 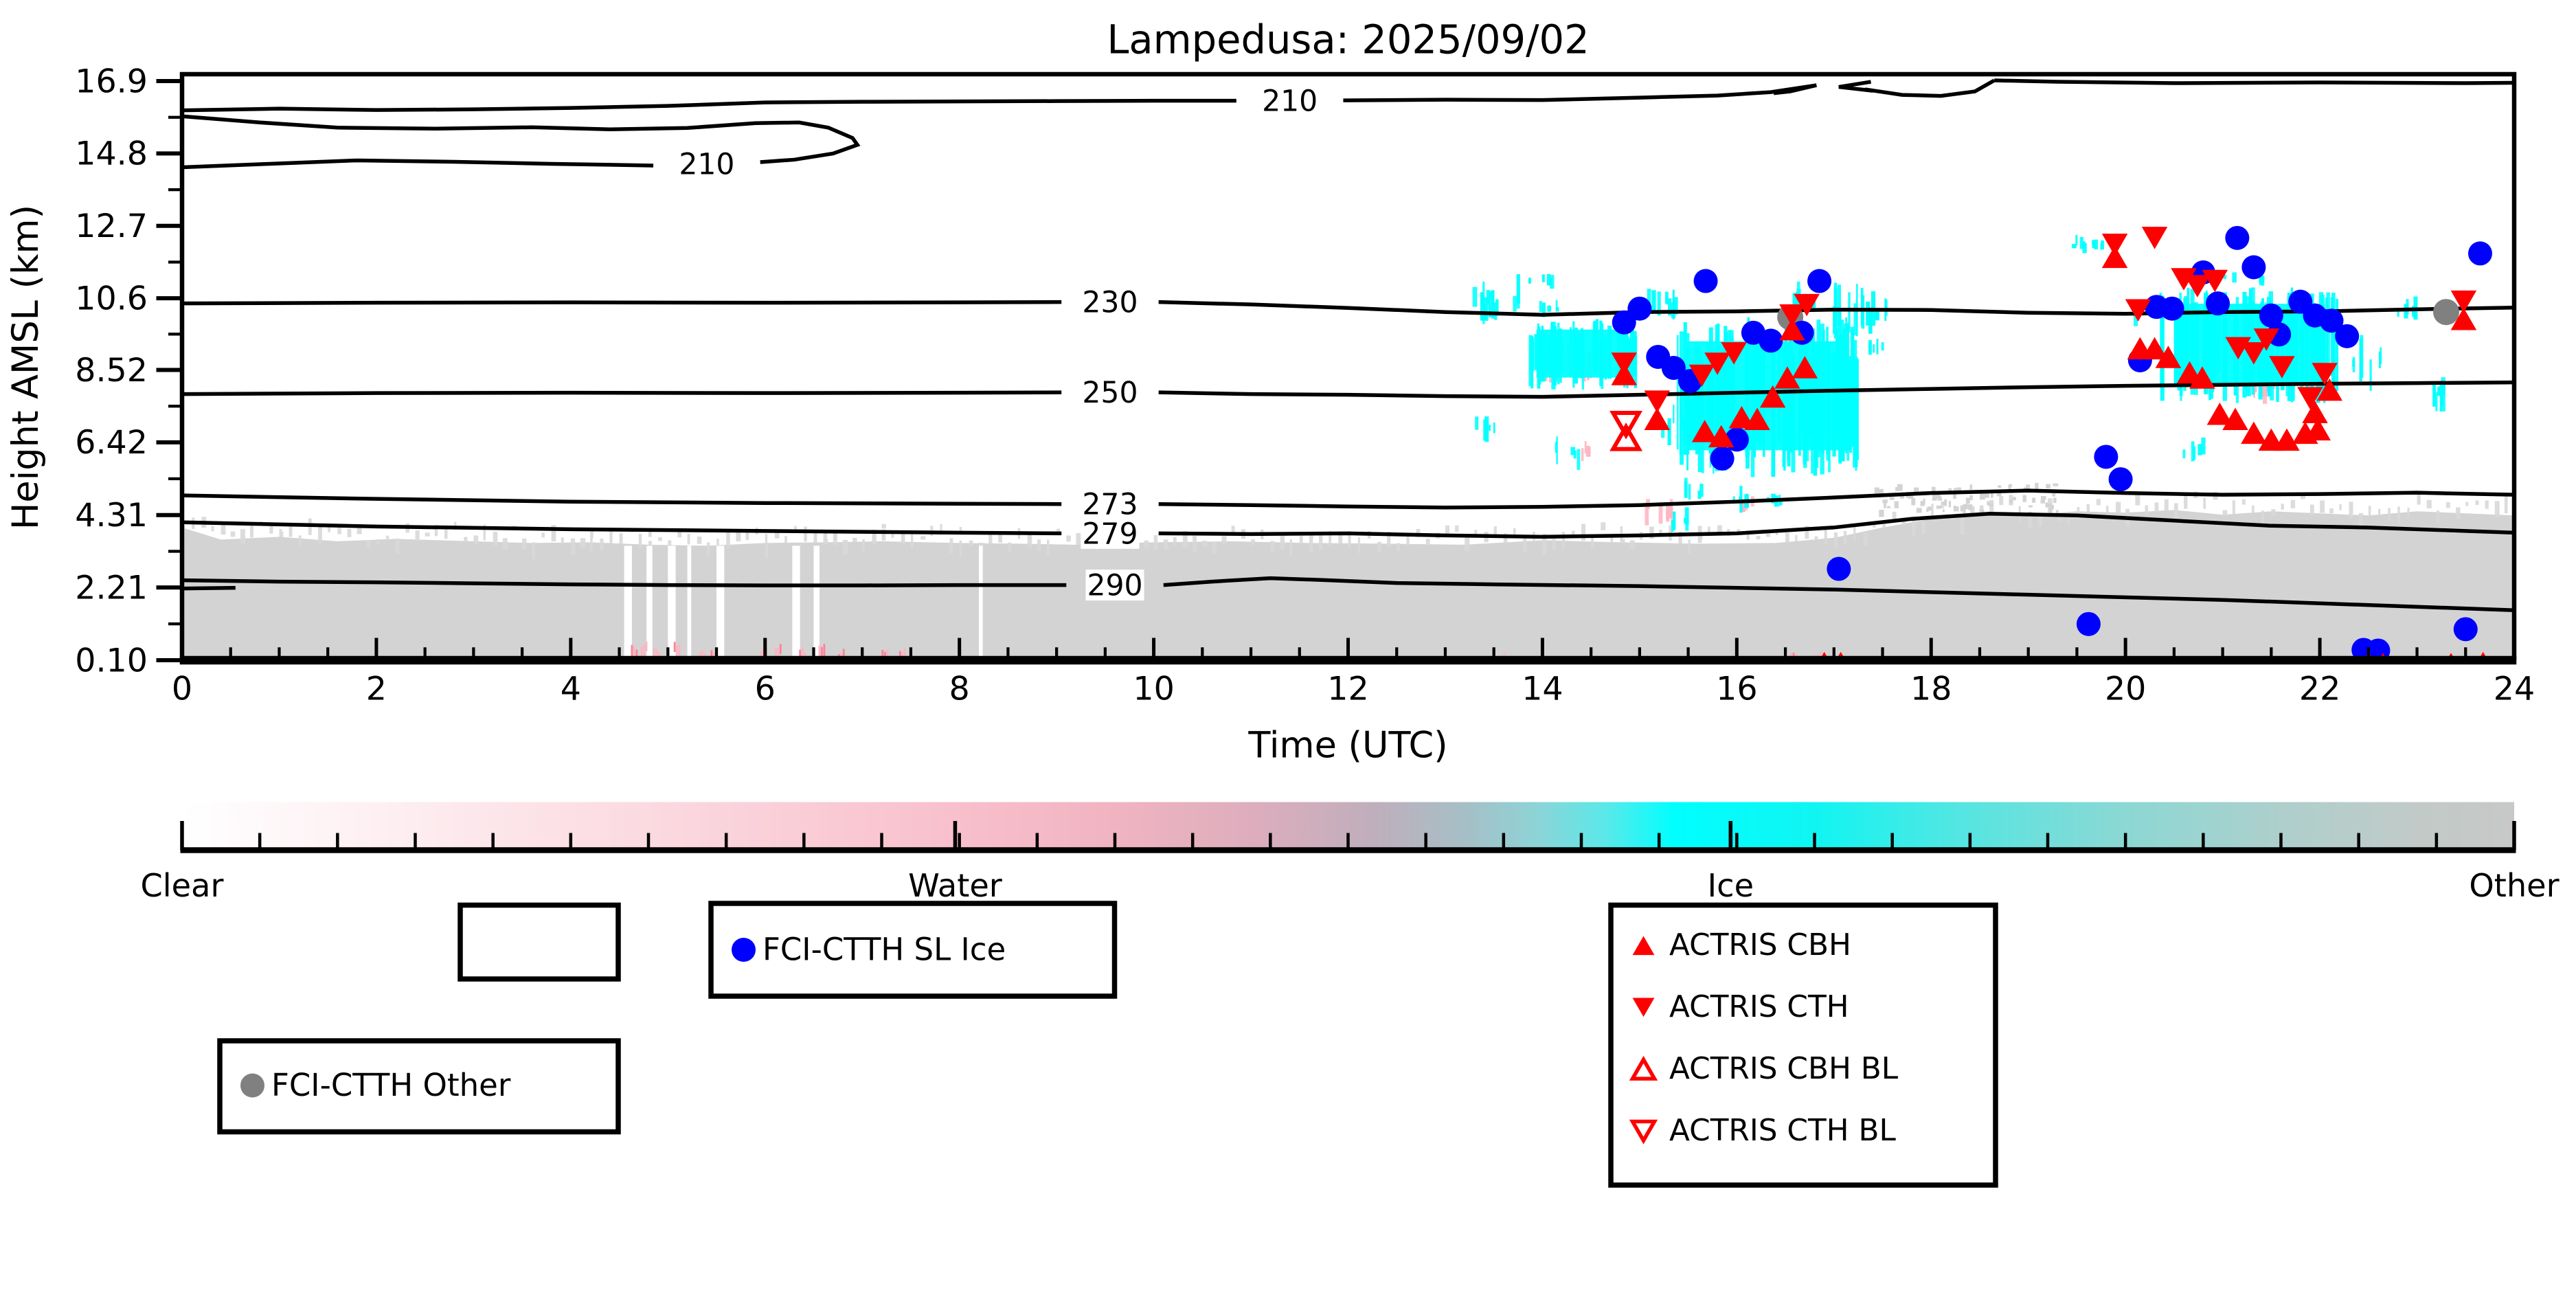 What do you see at coordinates (1348, 40) in the screenshot?
I see `chart-title: Lampedusa: 2025/09/02` at bounding box center [1348, 40].